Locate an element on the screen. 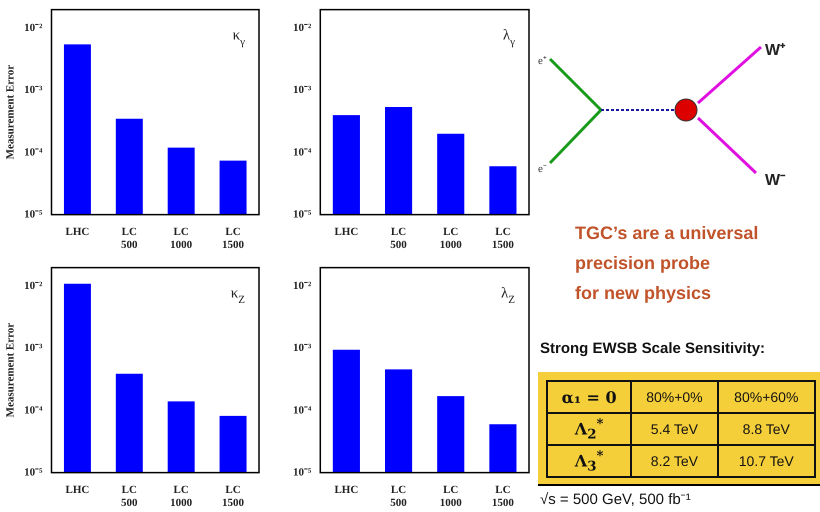 The height and width of the screenshot is (512, 820). text: 8.8 TeV is located at coordinates (766, 429).